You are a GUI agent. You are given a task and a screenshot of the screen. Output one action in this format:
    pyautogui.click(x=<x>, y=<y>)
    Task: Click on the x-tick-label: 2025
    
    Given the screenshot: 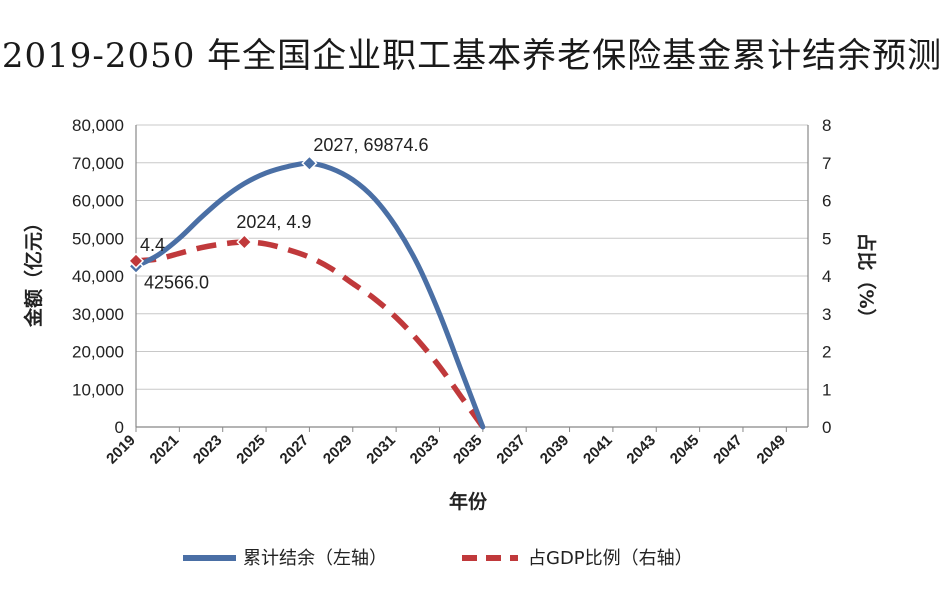 What is the action you would take?
    pyautogui.click(x=251, y=450)
    